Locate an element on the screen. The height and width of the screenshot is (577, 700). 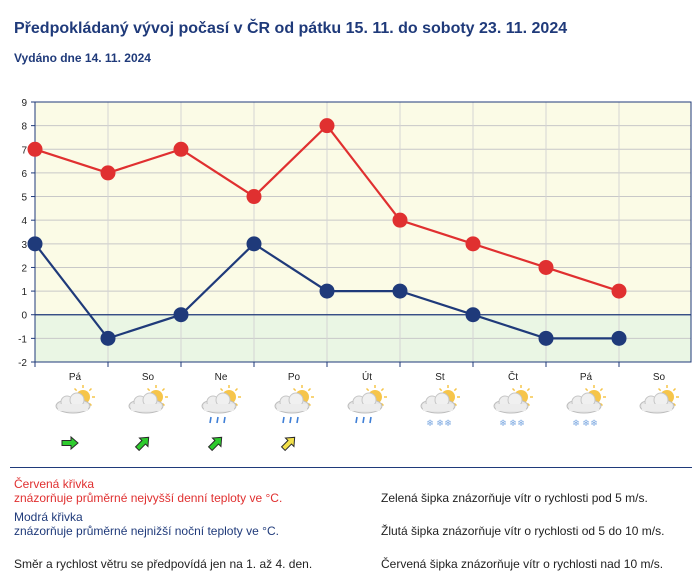
issued-date: Vydáno dne 14. 11. 2024 is located at coordinates (82, 58).